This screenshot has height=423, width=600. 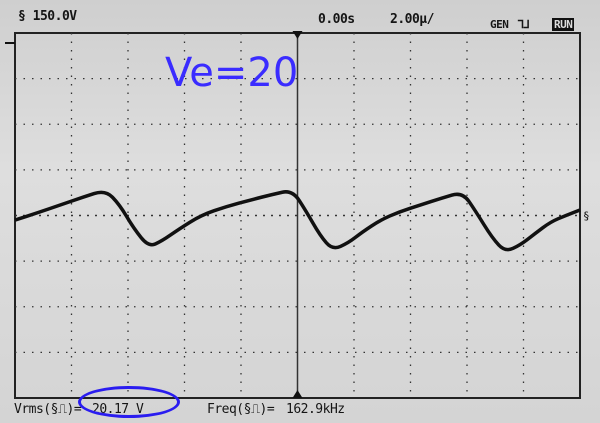 What do you see at coordinates (499, 24) in the screenshot?
I see `trigger-mode: GEN` at bounding box center [499, 24].